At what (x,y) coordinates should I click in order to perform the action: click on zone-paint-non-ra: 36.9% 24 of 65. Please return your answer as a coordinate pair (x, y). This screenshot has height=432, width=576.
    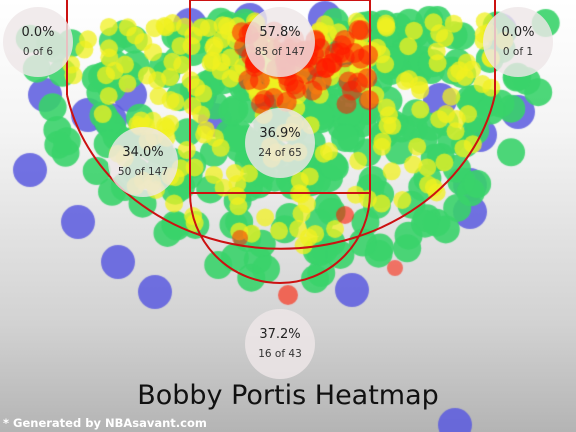
    Looking at the image, I should click on (280, 143).